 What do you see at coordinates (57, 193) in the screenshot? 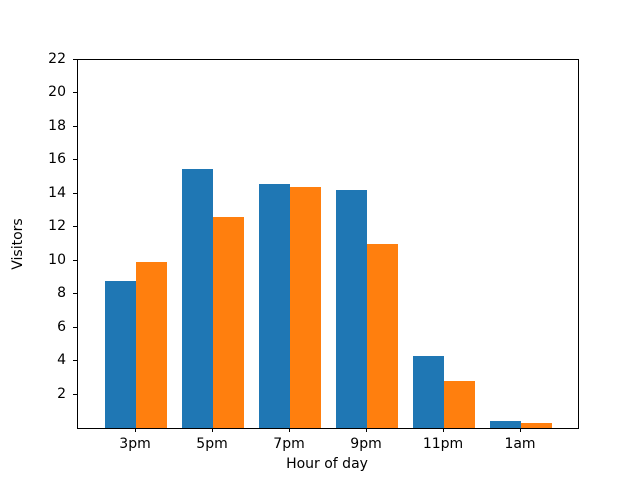
I see `y-tick-label: 14` at bounding box center [57, 193].